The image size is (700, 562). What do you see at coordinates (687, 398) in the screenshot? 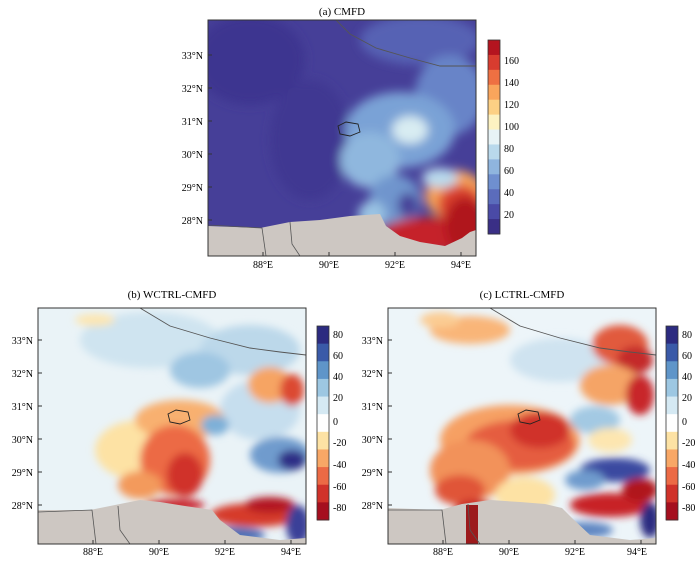
I see `panel-c-colorbar-tick: 20` at bounding box center [687, 398].